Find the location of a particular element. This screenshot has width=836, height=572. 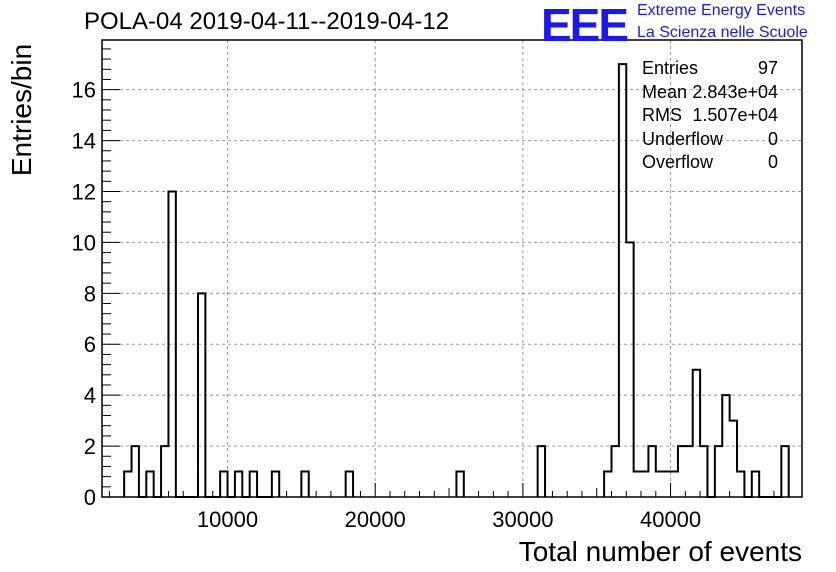

y-tick-label: 6 is located at coordinates (90, 344).